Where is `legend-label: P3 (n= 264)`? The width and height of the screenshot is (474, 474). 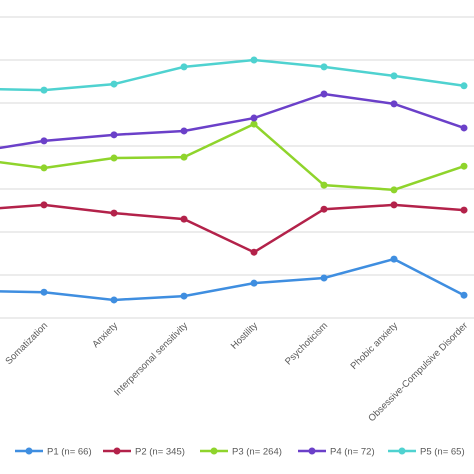
legend-label: P3 (n= 264) is located at coordinates (257, 452).